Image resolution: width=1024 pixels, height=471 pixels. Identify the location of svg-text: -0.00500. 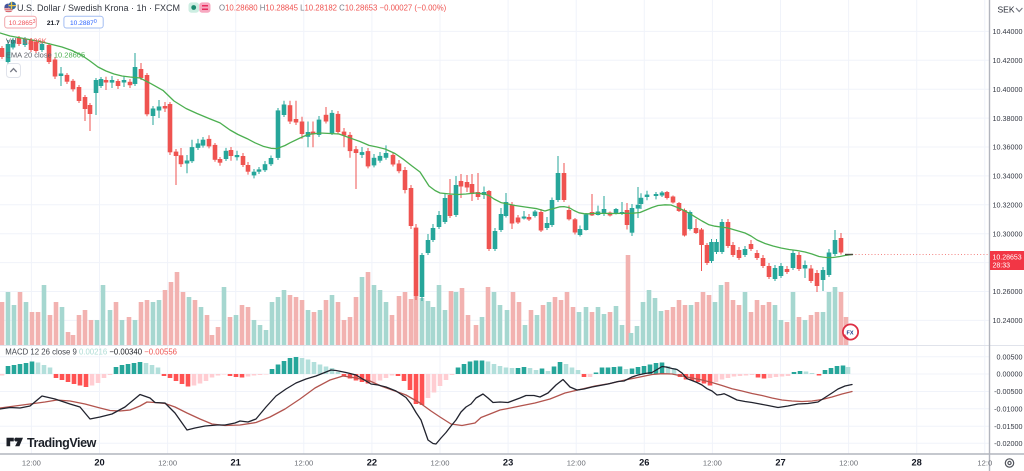
(1008, 391).